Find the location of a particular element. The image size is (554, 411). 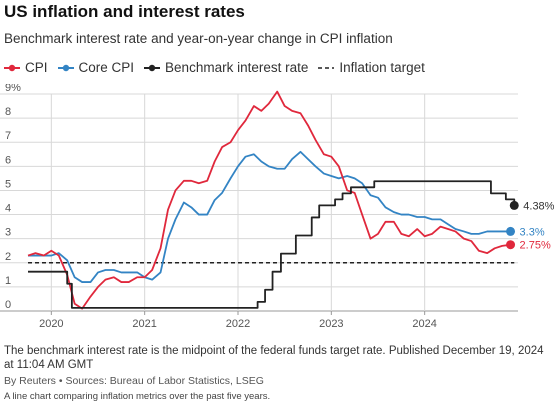

end-label-cpi: 2.75% is located at coordinates (535, 246).